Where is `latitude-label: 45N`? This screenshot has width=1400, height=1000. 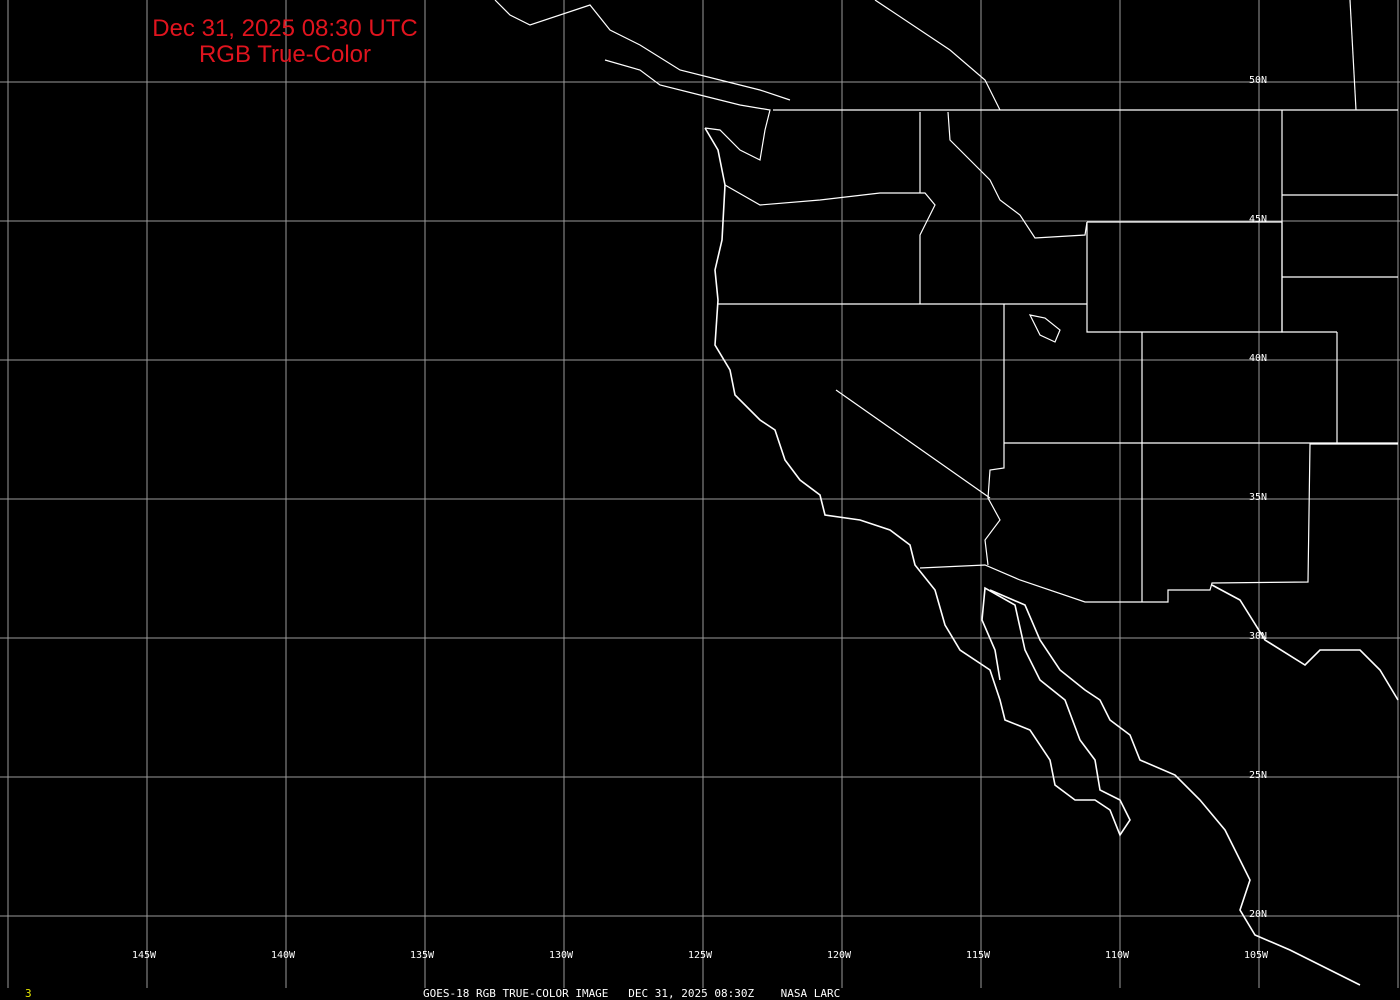 latitude-label: 45N is located at coordinates (1258, 219).